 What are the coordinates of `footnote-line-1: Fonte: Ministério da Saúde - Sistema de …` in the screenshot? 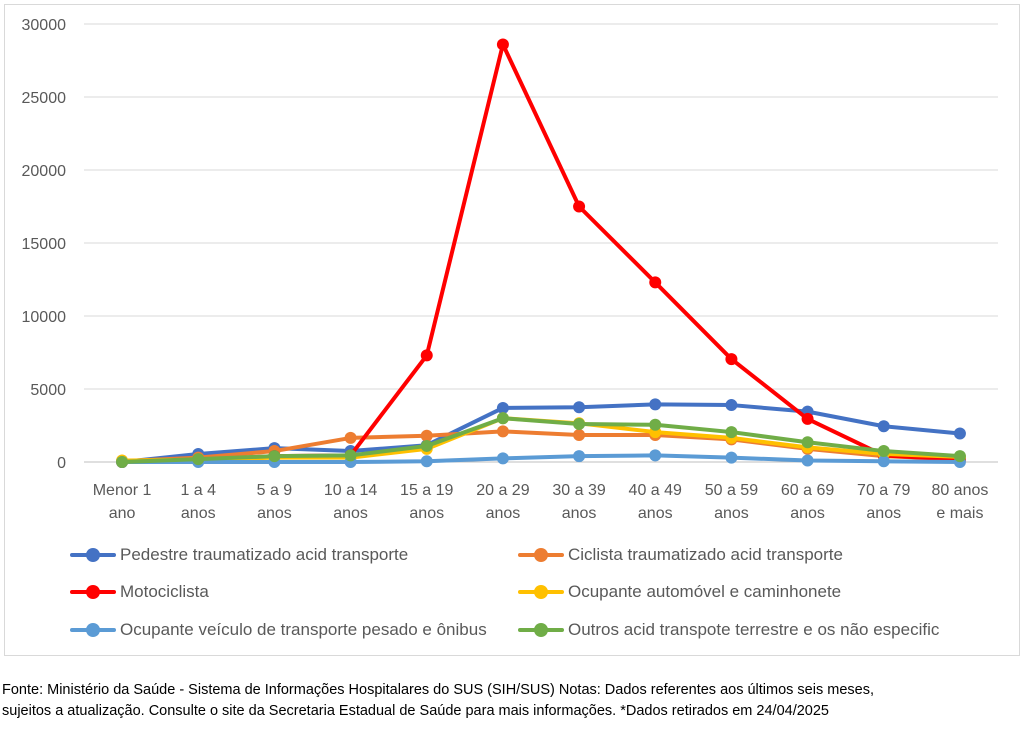 It's located at (438, 690).